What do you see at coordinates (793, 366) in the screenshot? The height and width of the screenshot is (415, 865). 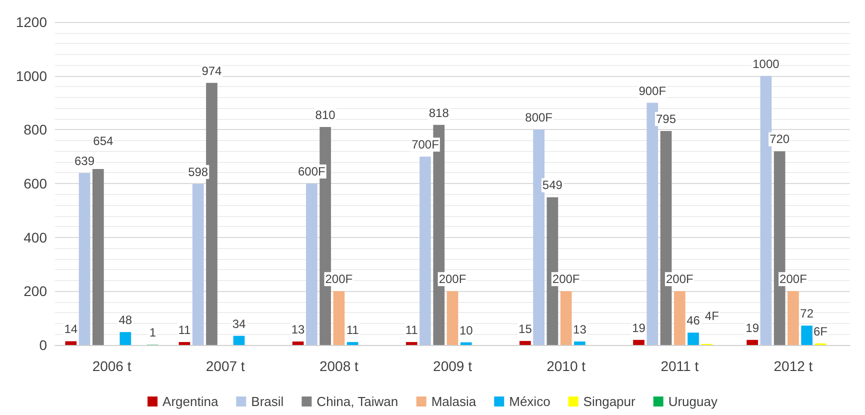 I see `x-tick-label: 2012 t` at bounding box center [793, 366].